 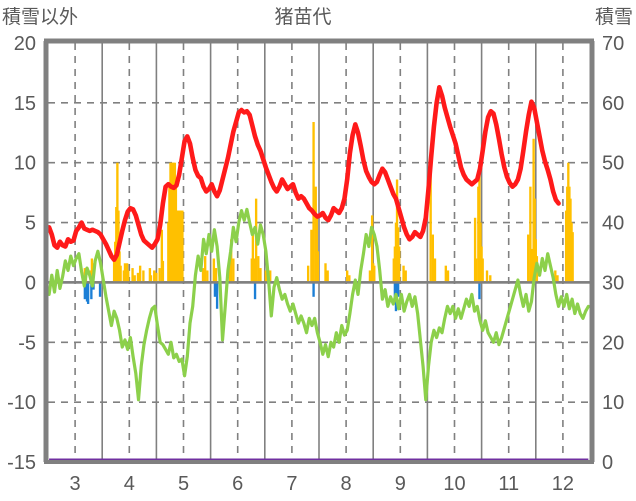 What do you see at coordinates (613, 44) in the screenshot?
I see `svg-text: 70` at bounding box center [613, 44].